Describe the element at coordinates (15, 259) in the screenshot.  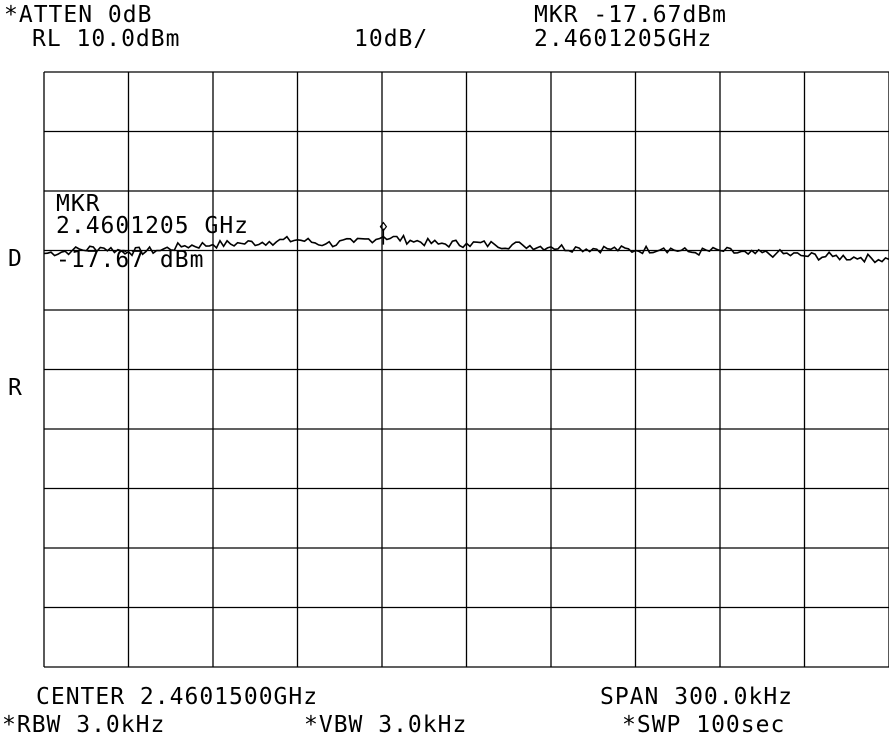
I see `detector-label: D` at that location.